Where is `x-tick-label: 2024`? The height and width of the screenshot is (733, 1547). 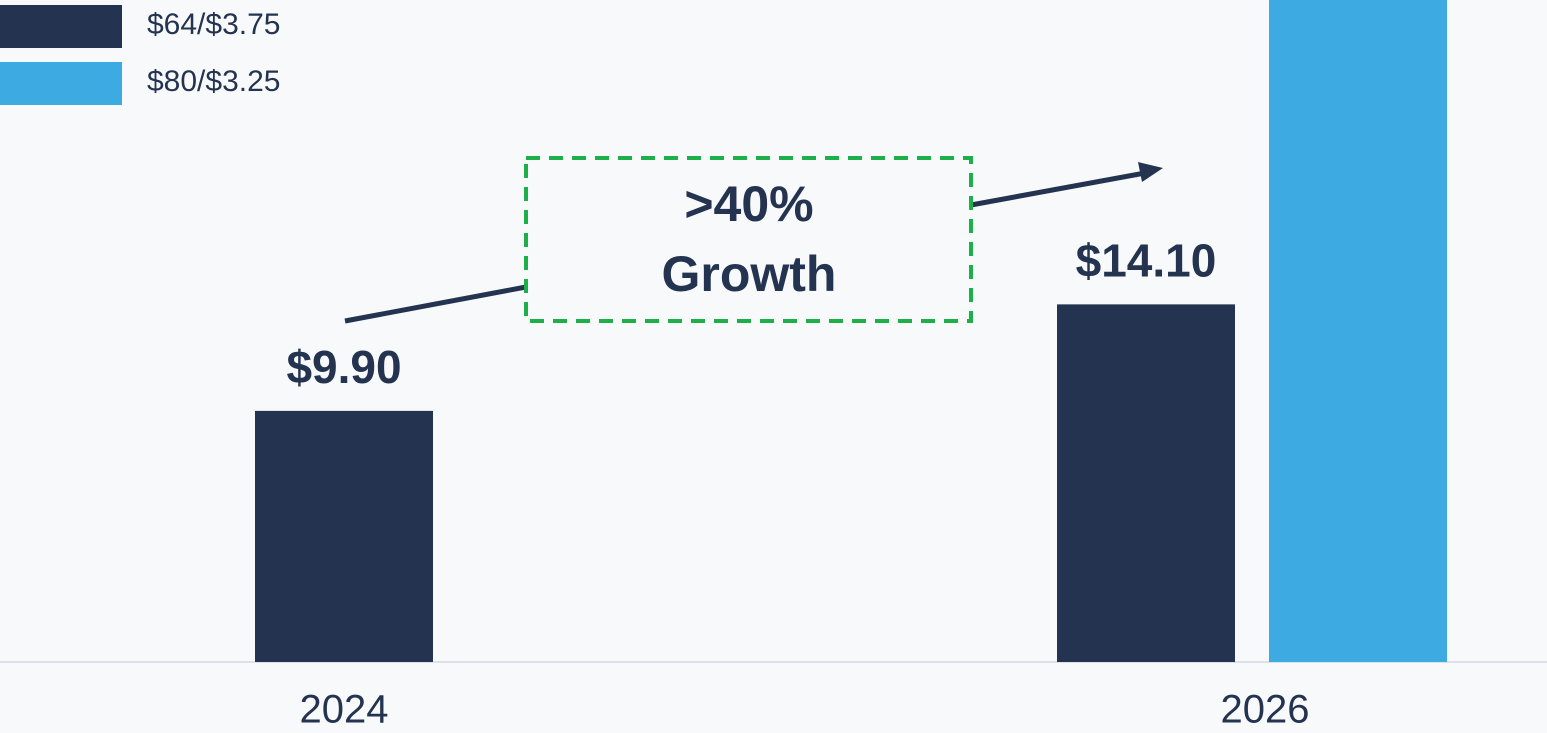
x-tick-label: 2024 is located at coordinates (344, 710).